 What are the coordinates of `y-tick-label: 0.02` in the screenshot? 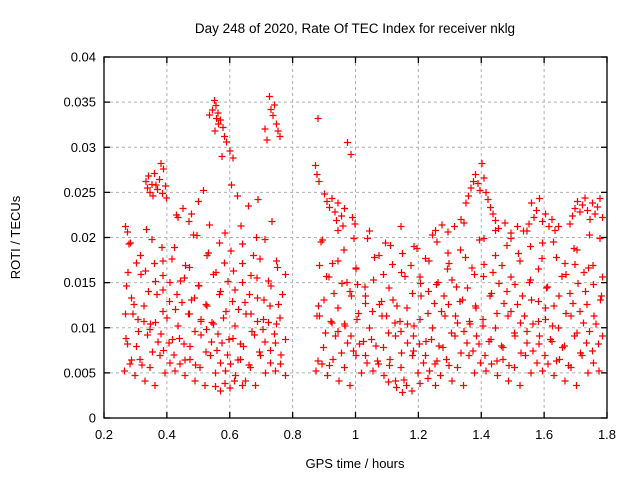 It's located at (83, 237).